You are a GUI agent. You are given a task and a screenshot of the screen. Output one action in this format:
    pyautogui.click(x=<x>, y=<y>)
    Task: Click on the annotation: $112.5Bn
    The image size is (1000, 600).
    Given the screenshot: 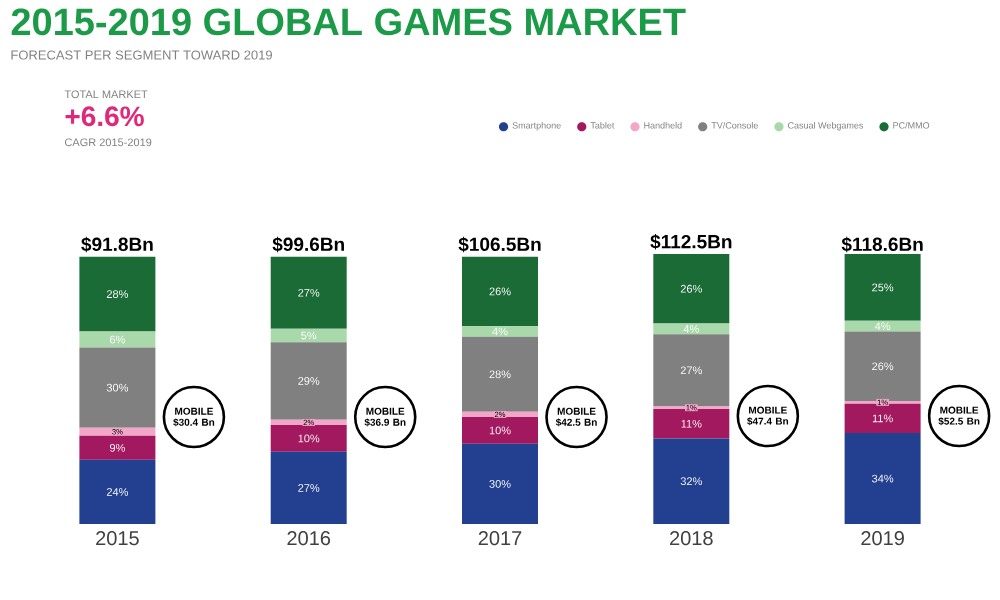 What is the action you would take?
    pyautogui.click(x=691, y=242)
    